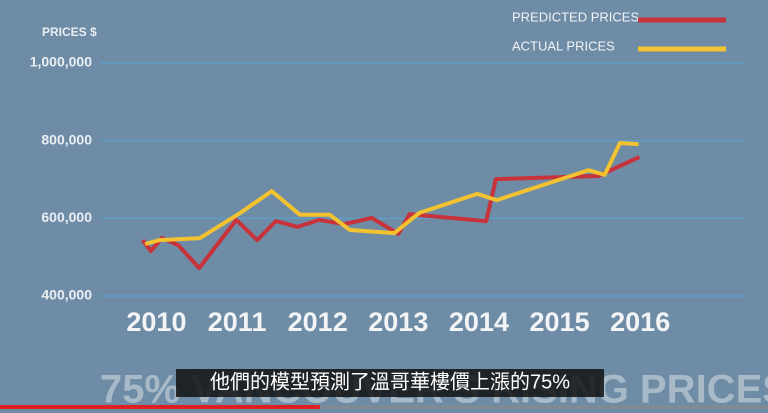  I want to click on x-tick-label: 2015, so click(560, 322).